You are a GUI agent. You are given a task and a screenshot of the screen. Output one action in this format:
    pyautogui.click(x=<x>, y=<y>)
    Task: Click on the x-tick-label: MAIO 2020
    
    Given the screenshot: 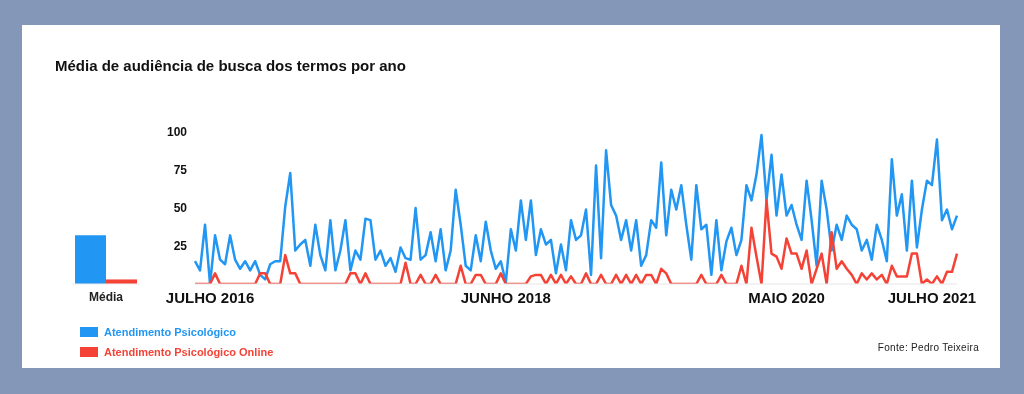 What is the action you would take?
    pyautogui.click(x=786, y=297)
    